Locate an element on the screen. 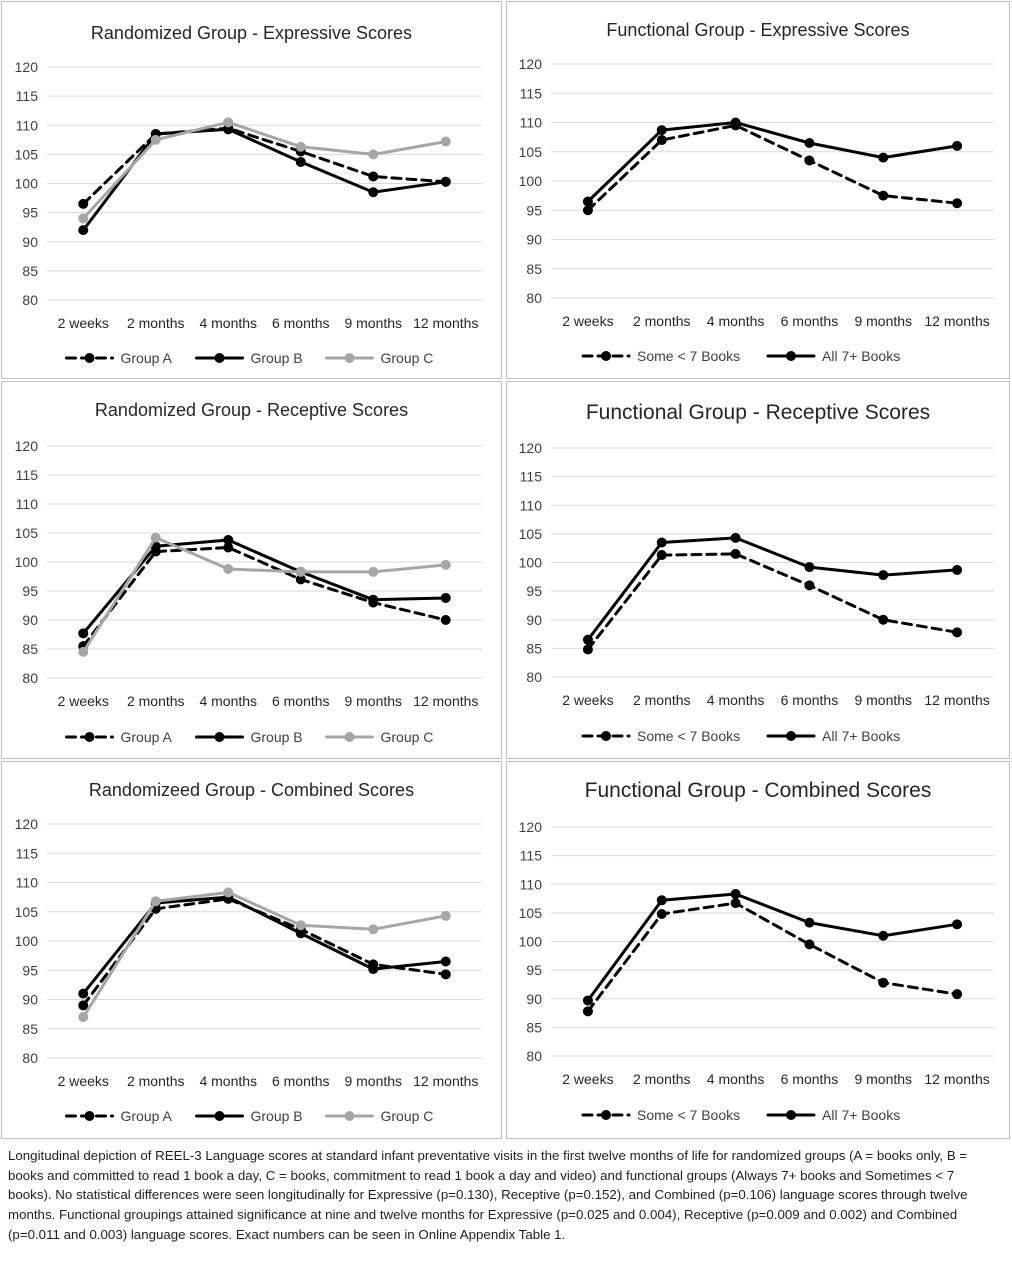  chart-title: Randomizeed Group - Combined Scores is located at coordinates (251, 790).